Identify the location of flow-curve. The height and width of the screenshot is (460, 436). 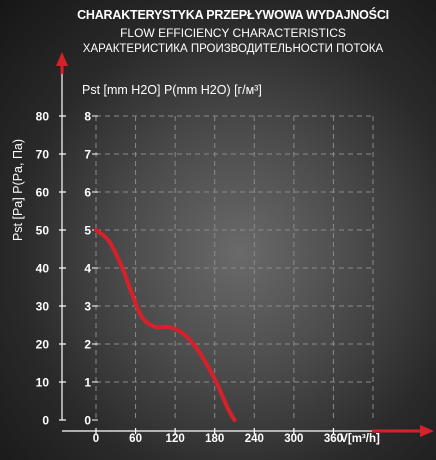
(165, 325).